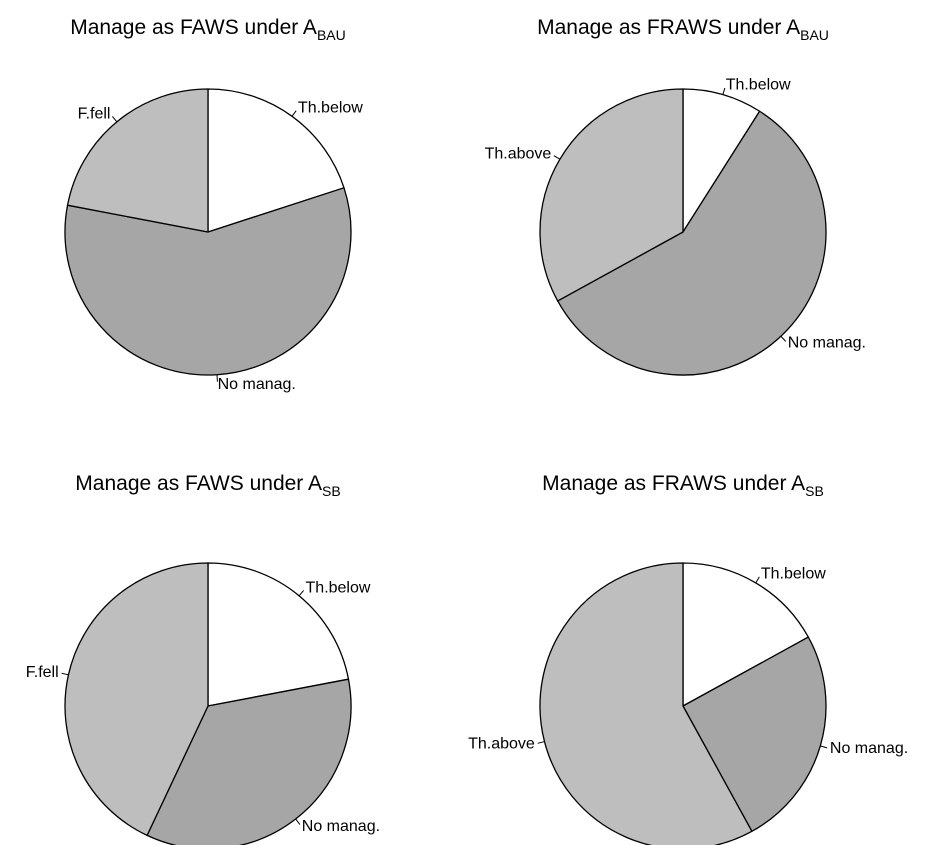 The height and width of the screenshot is (845, 930). What do you see at coordinates (683, 29) in the screenshot?
I see `chart-title: Manage as FRAWS under ABAU` at bounding box center [683, 29].